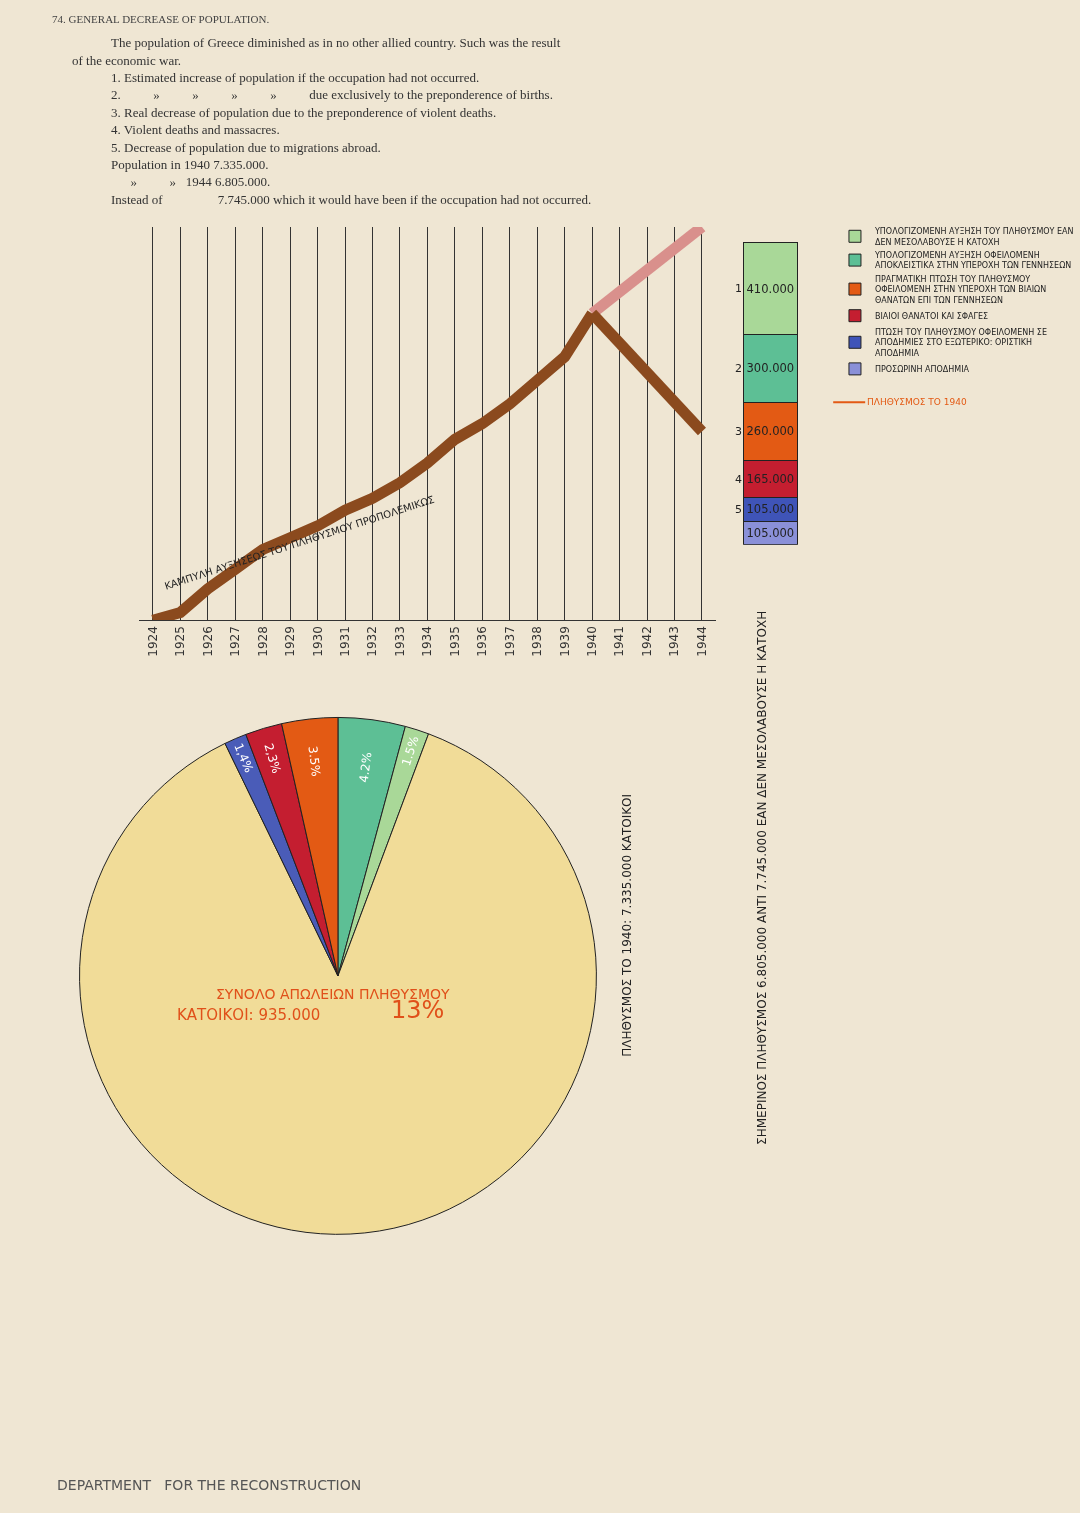 The width and height of the screenshot is (1080, 1513). Describe the element at coordinates (152, 641) in the screenshot. I see `x-tick-label: 1924` at that location.